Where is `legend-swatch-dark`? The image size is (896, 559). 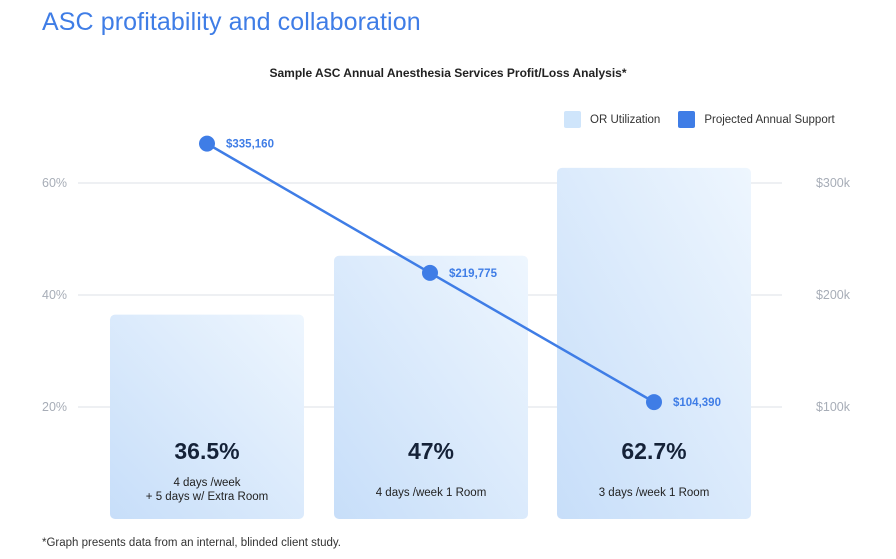 legend-swatch-dark is located at coordinates (687, 119).